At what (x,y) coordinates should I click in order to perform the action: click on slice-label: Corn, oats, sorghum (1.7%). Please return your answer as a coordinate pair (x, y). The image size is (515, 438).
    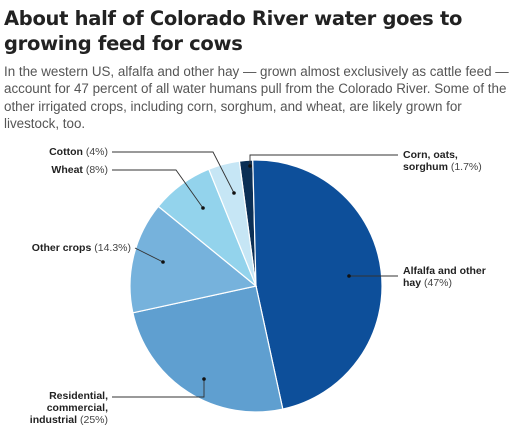
    Looking at the image, I should click on (442, 161).